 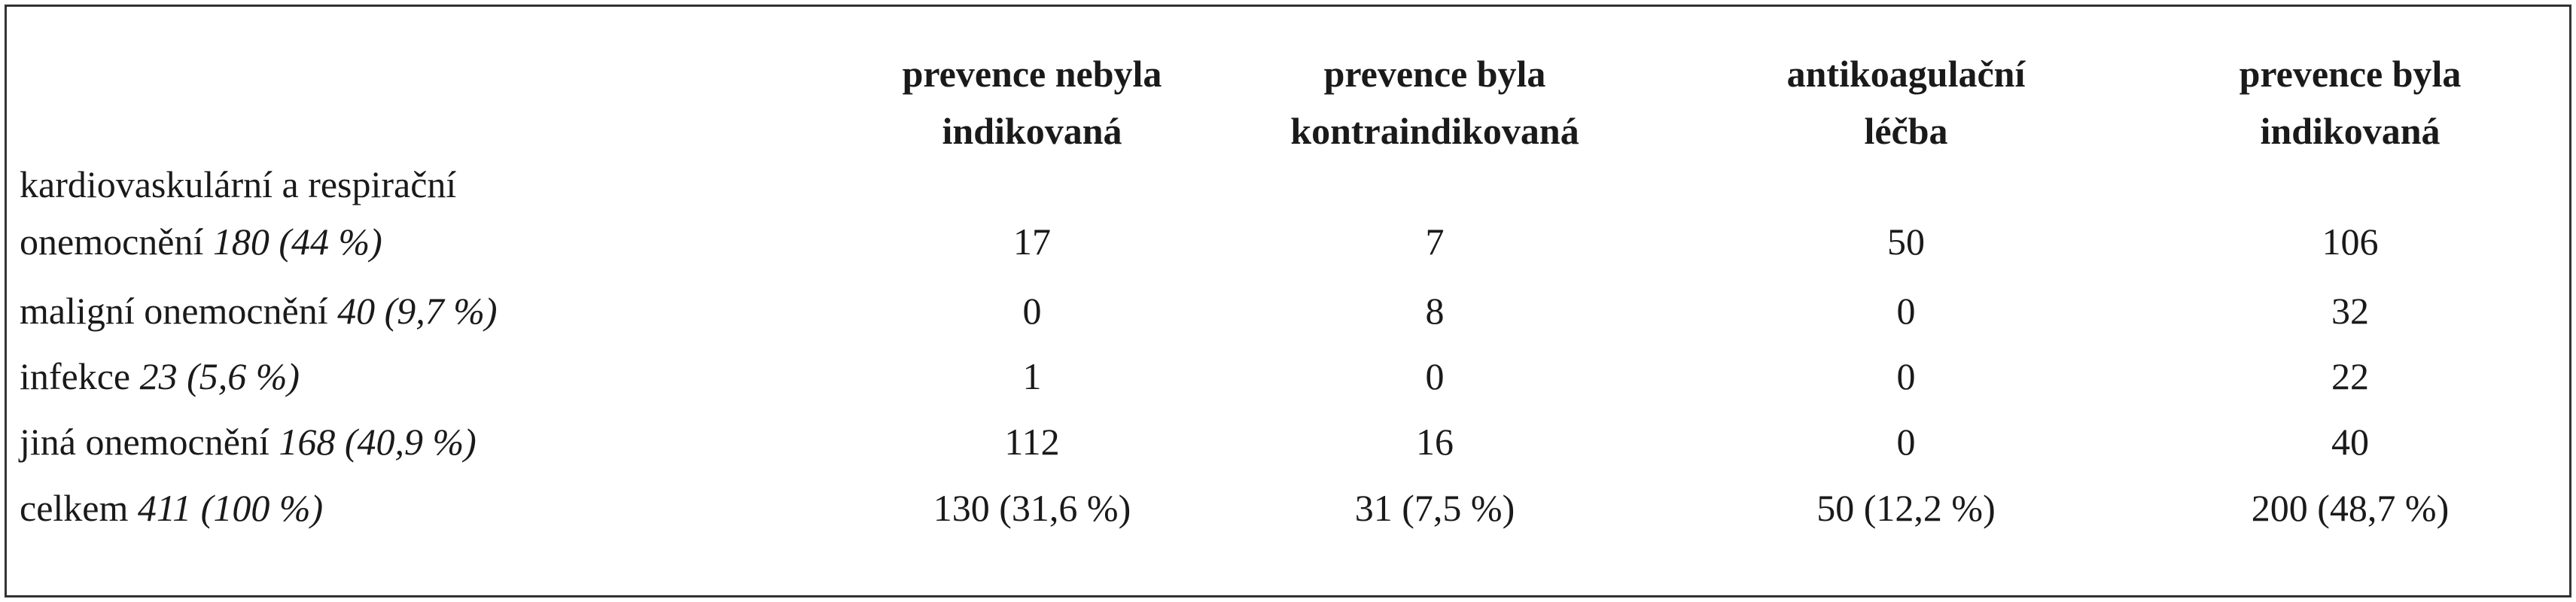 I want to click on cell: 7, so click(x=1435, y=241).